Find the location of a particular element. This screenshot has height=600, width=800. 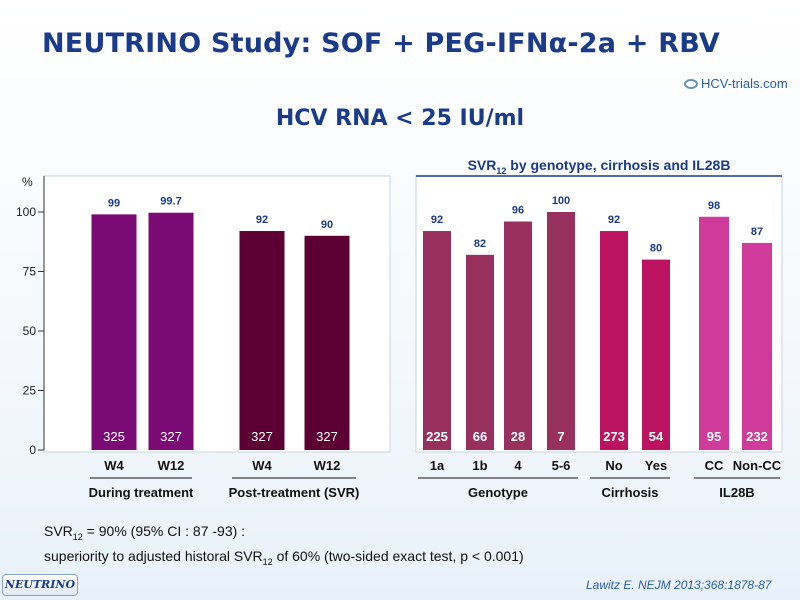

x-category-label: Non-CC is located at coordinates (757, 465).